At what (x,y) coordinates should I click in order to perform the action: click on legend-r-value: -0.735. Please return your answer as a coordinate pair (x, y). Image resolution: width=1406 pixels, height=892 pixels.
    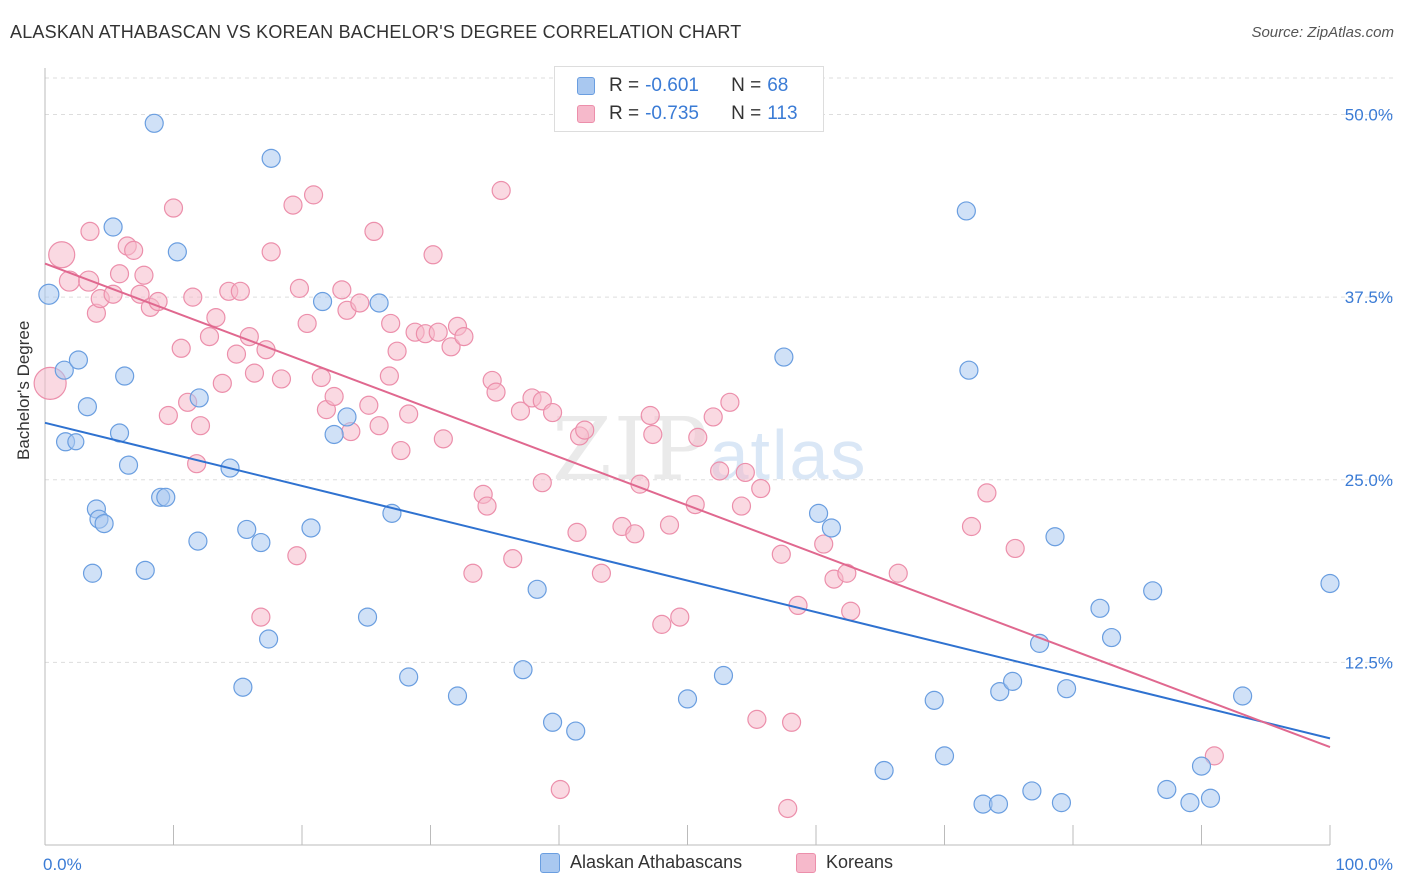
    Looking at the image, I should click on (672, 113).